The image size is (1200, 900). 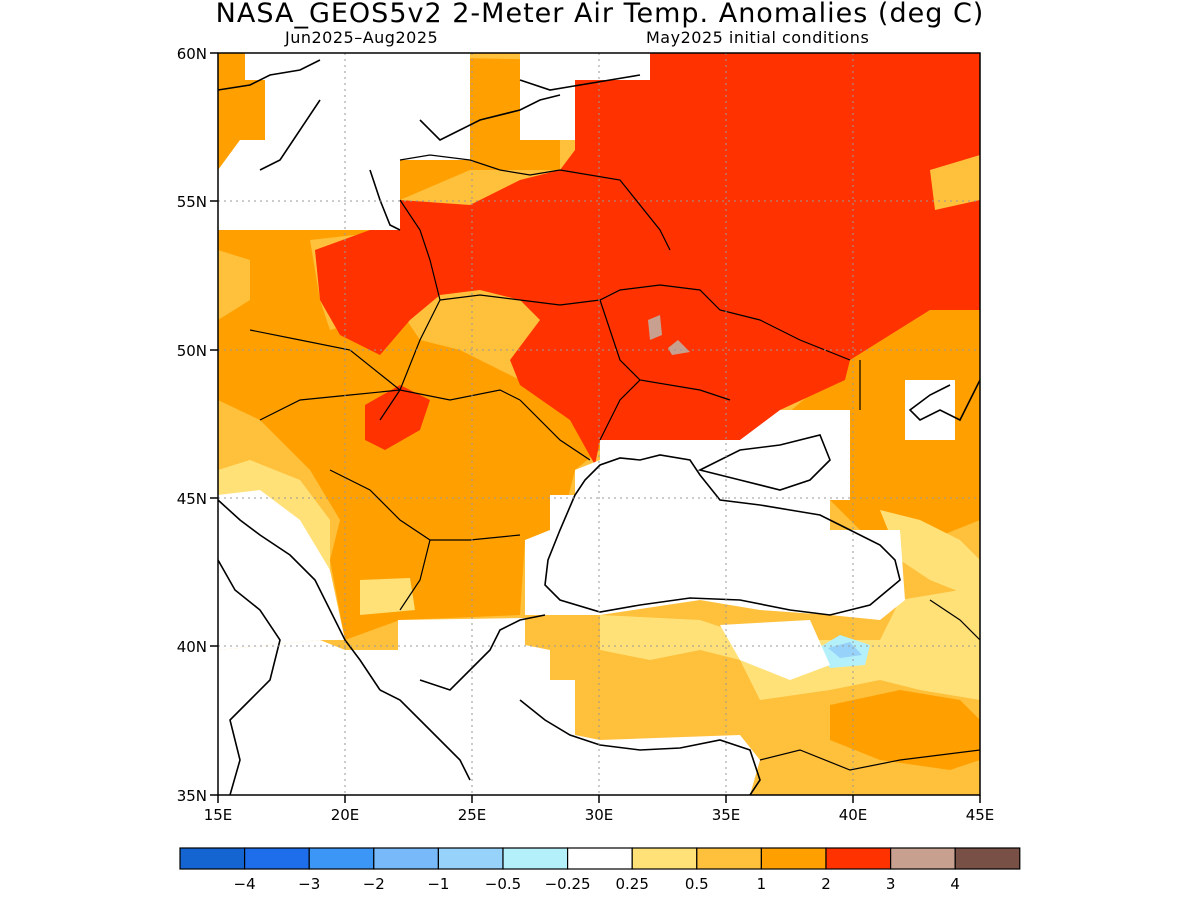 I want to click on lat-label: 35N, so click(x=192, y=796).